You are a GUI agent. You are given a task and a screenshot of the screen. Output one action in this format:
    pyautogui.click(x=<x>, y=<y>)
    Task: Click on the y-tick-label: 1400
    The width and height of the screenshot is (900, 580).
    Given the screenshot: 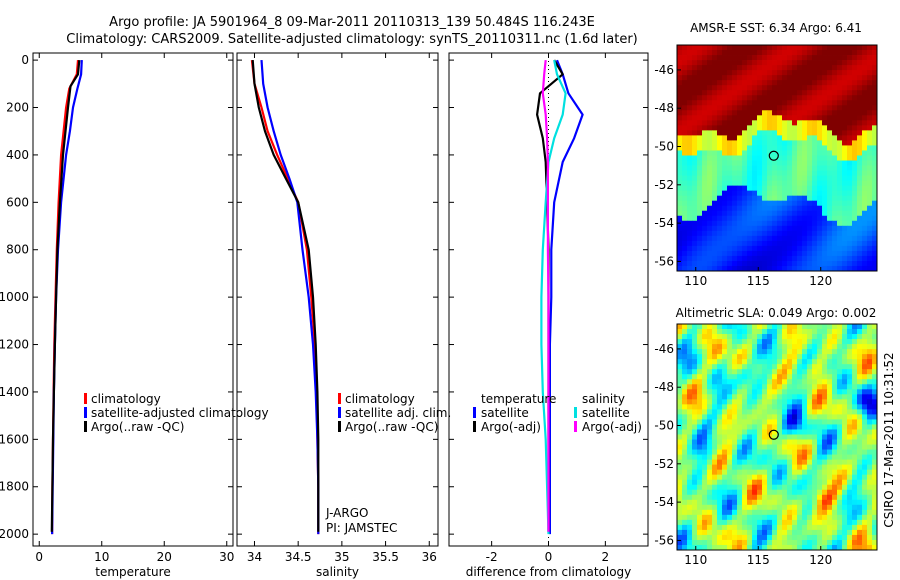 What is the action you would take?
    pyautogui.click(x=14, y=392)
    